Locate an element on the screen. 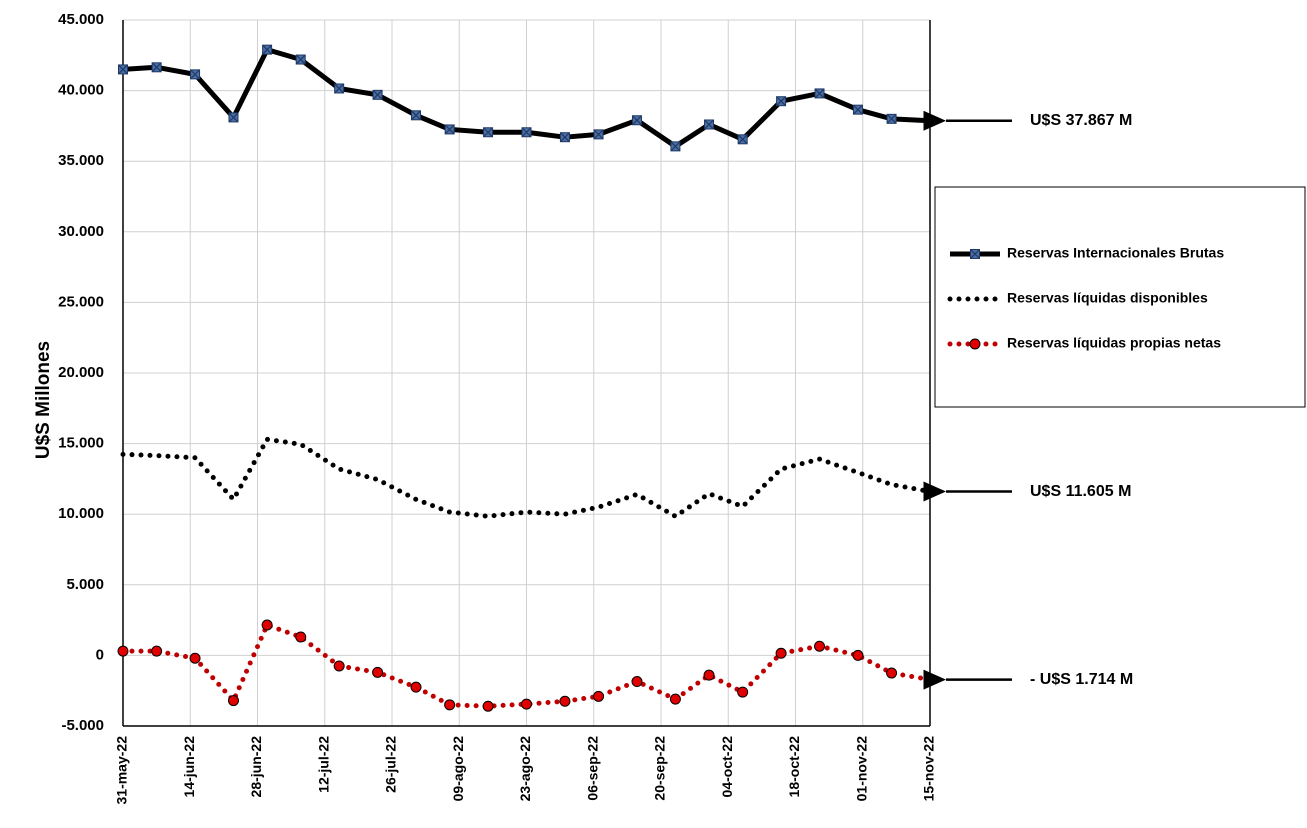 The width and height of the screenshot is (1307, 828). y-tick-label: 40.000 is located at coordinates (81, 90).